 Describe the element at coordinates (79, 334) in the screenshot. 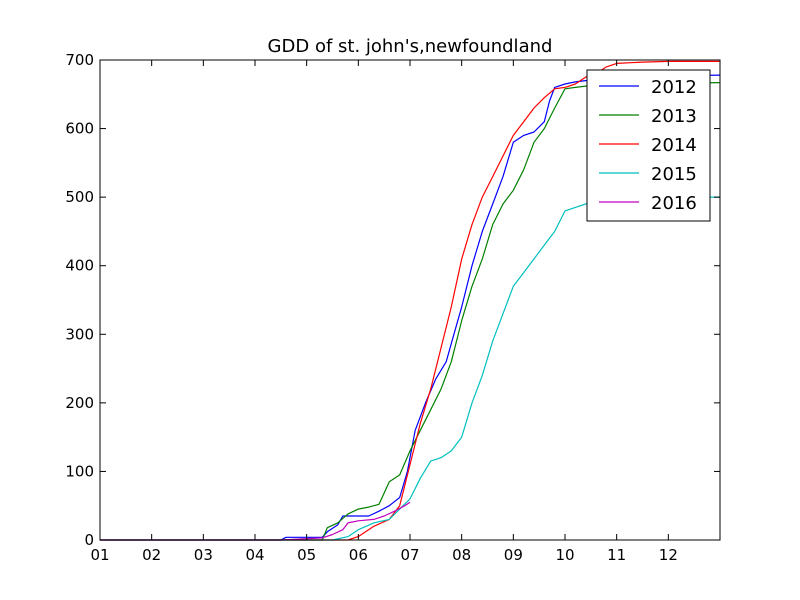

I see `y-tick-label: 300` at that location.